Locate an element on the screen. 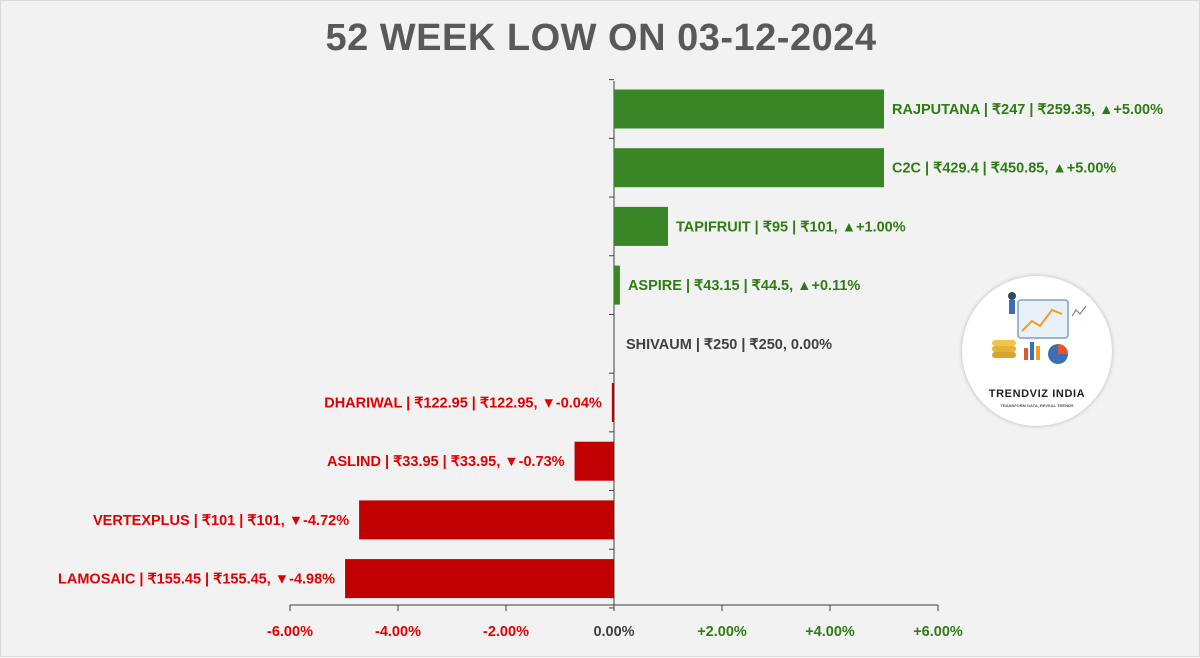 The width and height of the screenshot is (1200, 658). bar-tapifruit is located at coordinates (641, 226).